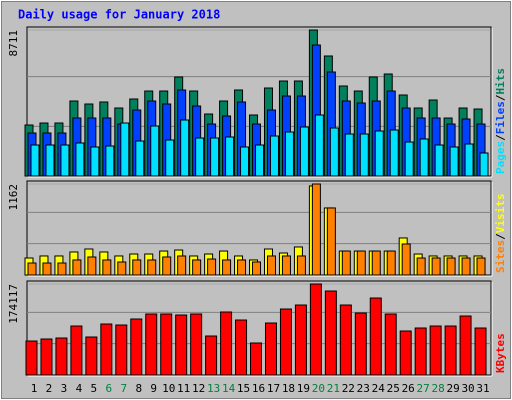 Image resolution: width=512 pixels, height=400 pixels. Describe the element at coordinates (438, 388) in the screenshot. I see `x-tick-label: 28` at that location.